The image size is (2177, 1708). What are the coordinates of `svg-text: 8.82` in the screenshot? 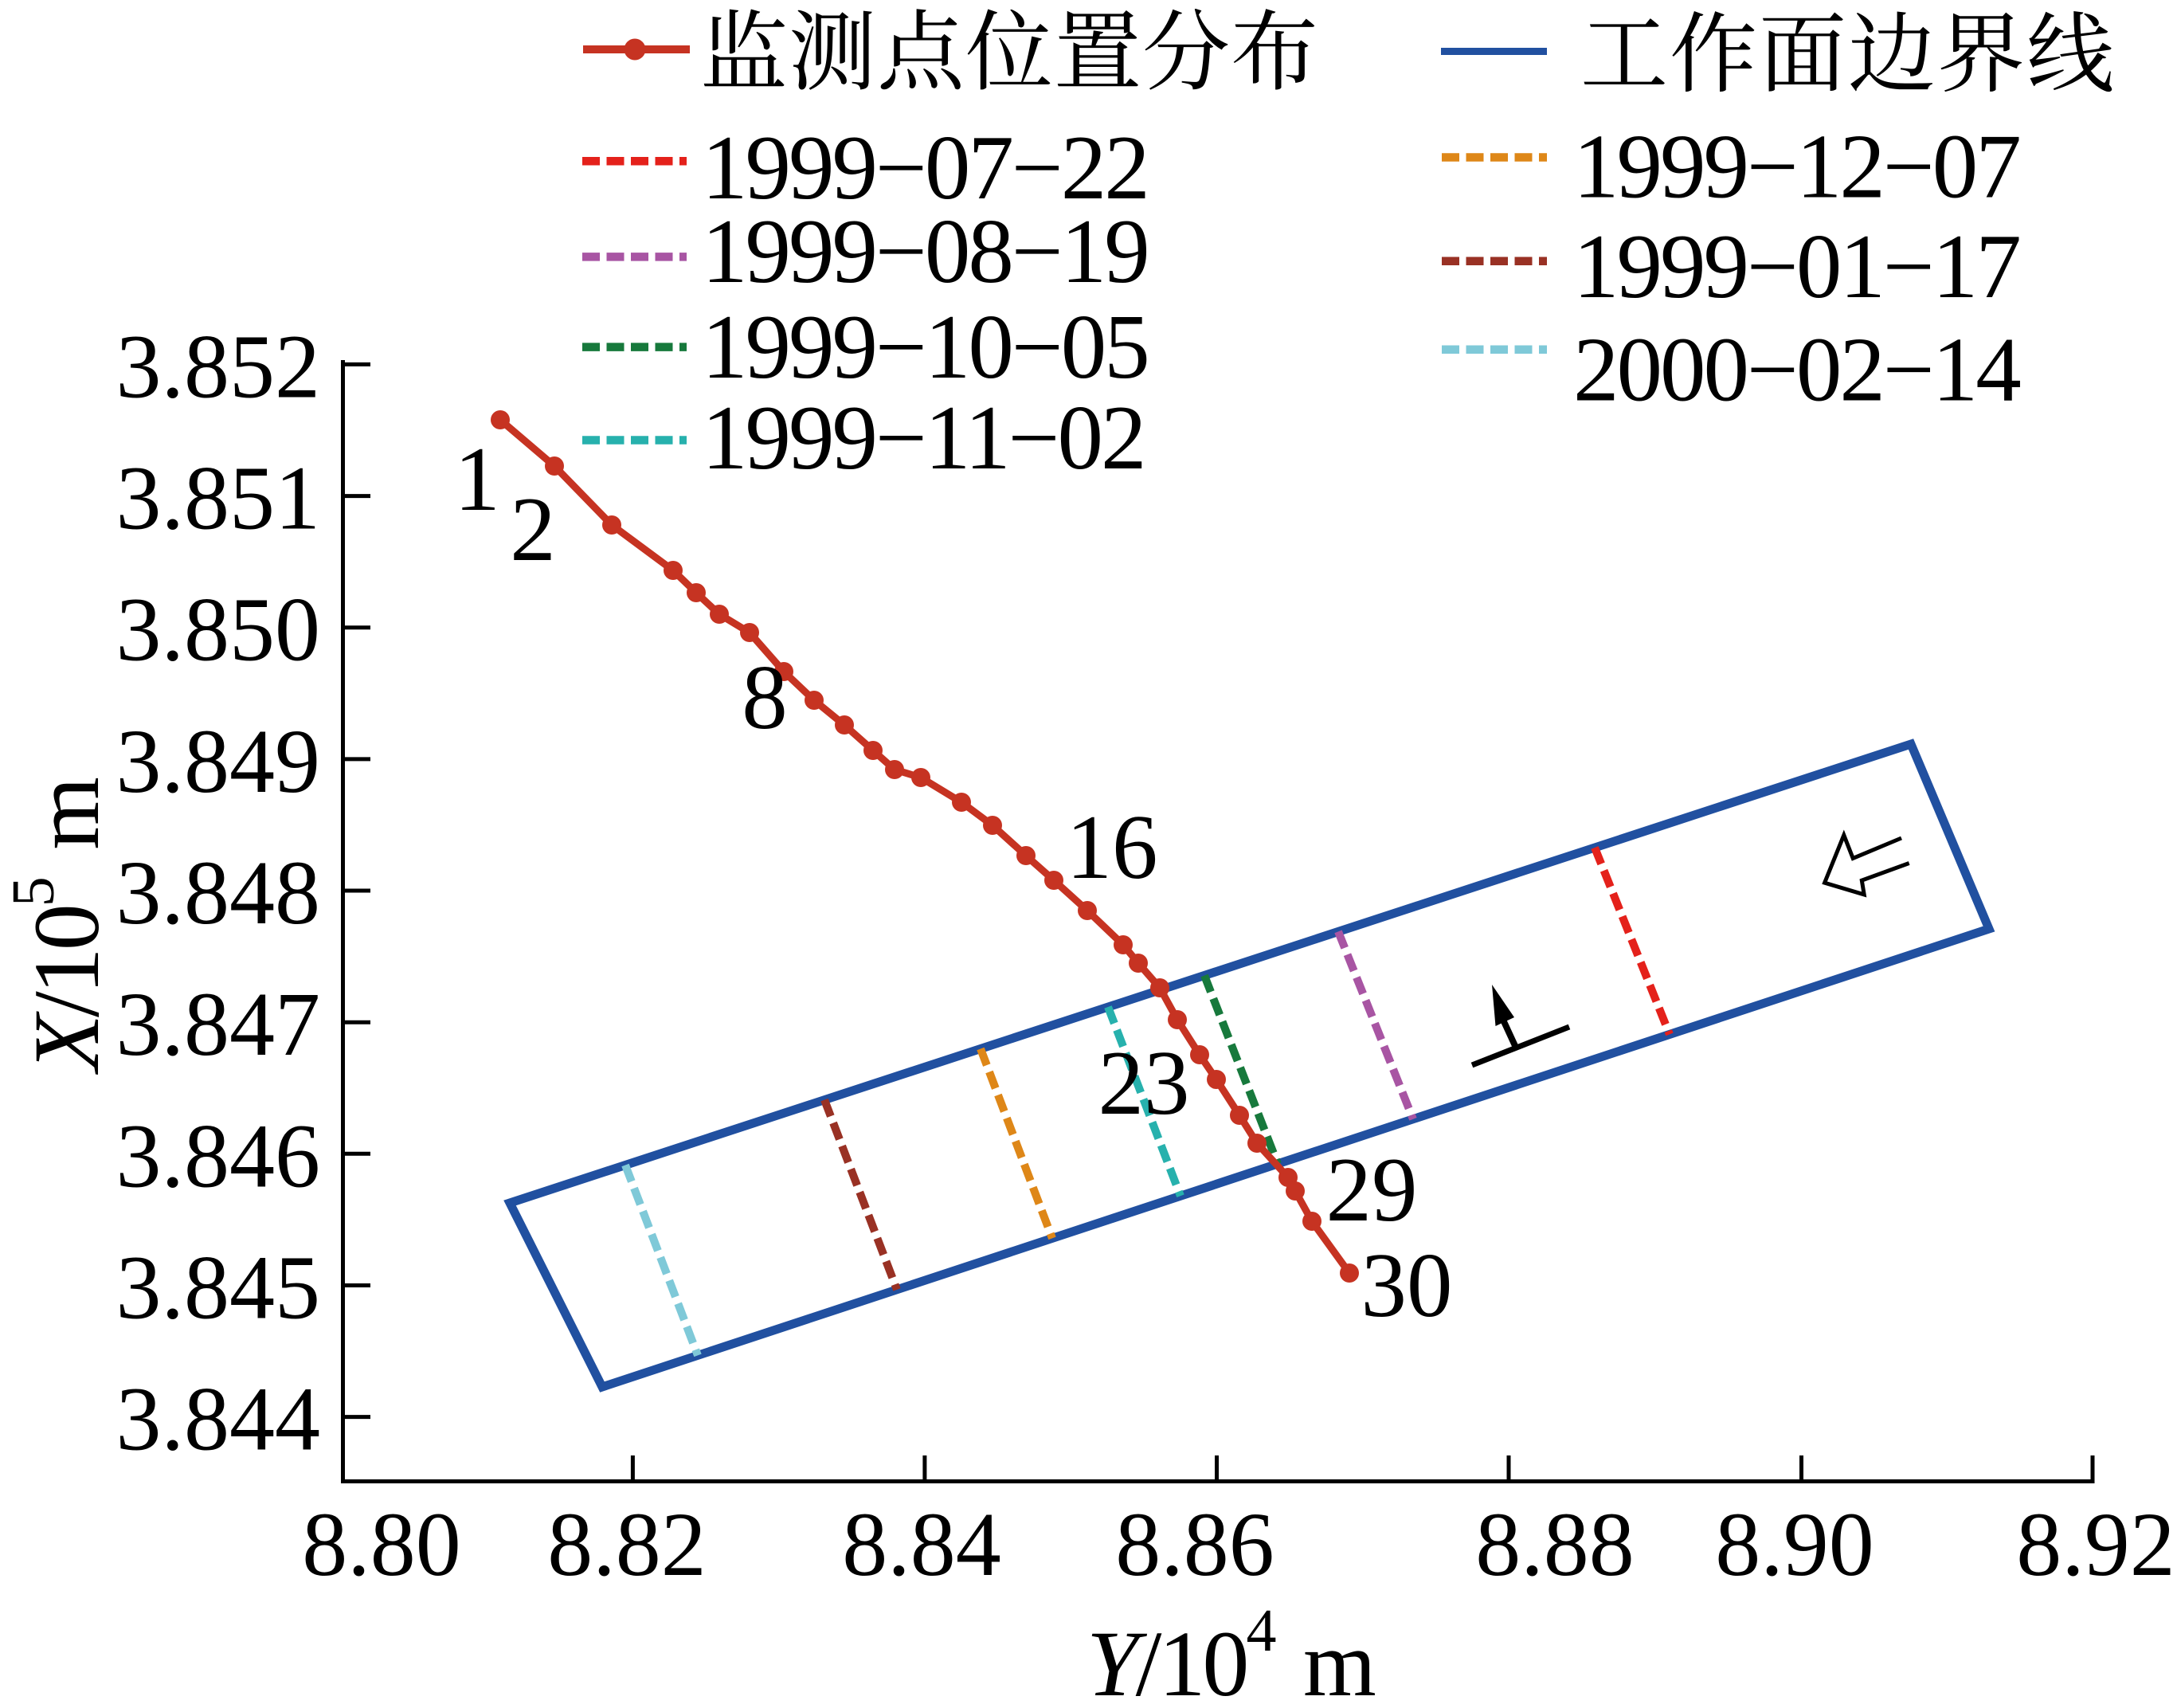 It's located at (627, 1545).